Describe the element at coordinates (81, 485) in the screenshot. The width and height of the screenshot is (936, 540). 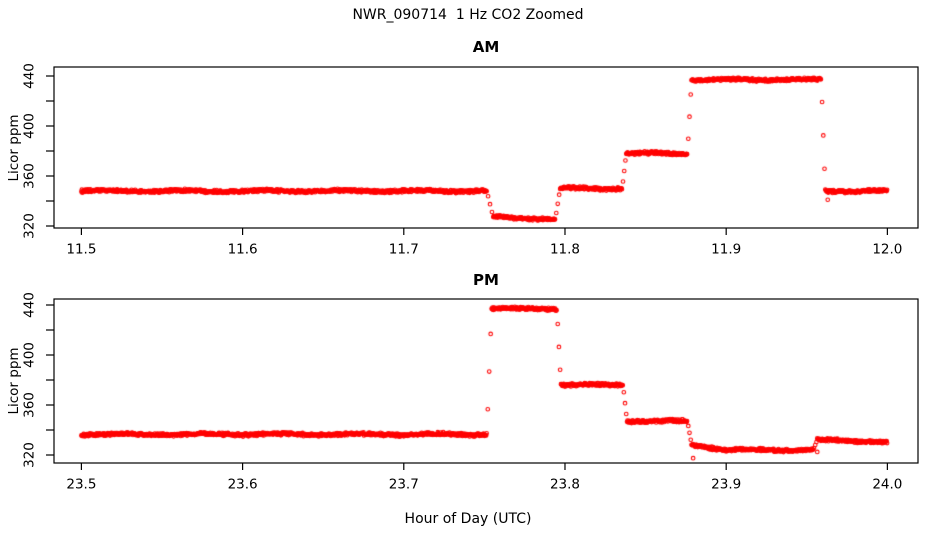
I see `x-tick-label: 23.5` at that location.